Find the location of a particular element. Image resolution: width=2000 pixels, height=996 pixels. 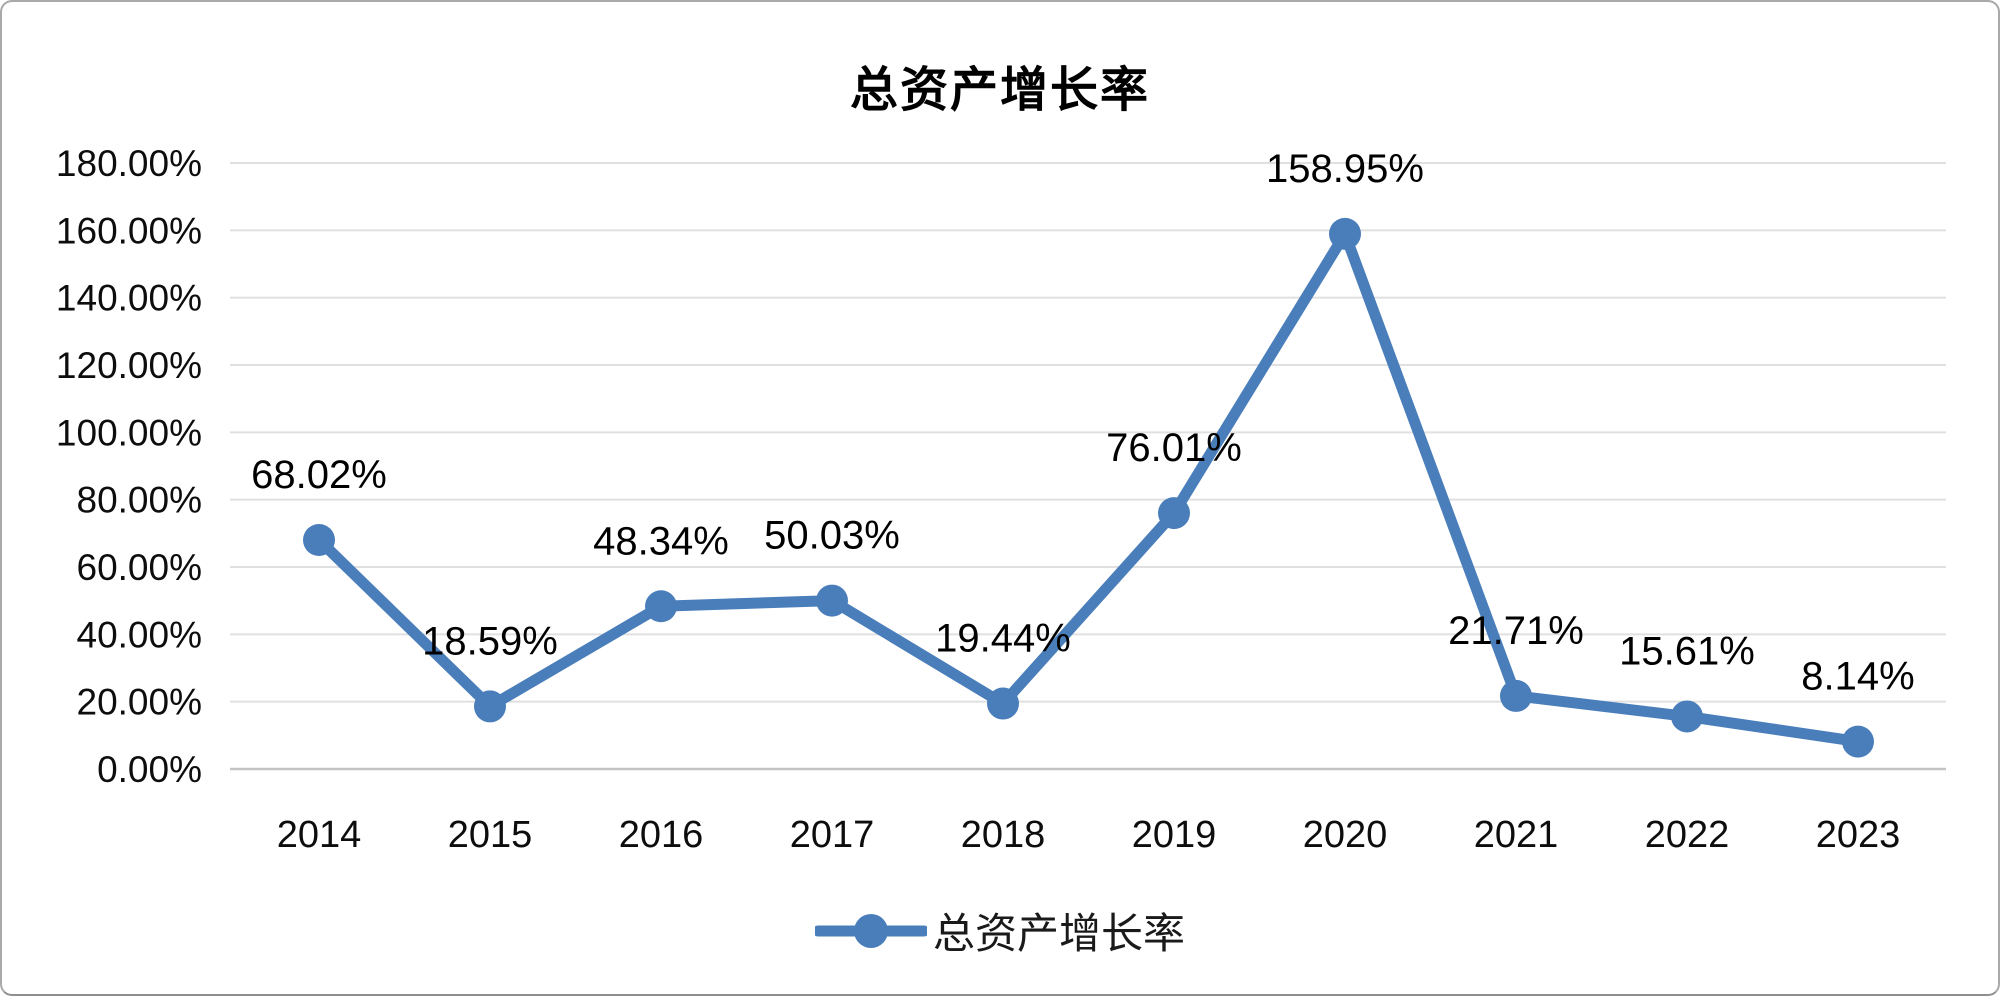

legend: 总资产增长率 is located at coordinates (1000, 930).